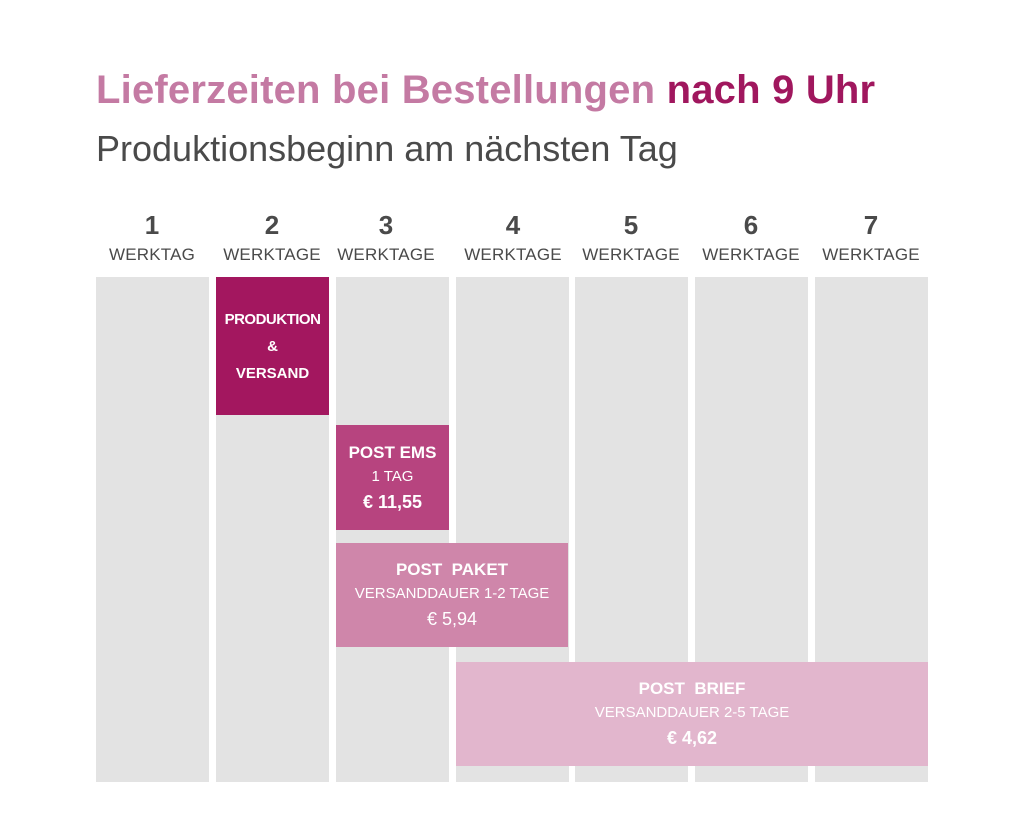 The height and width of the screenshot is (830, 1024). Describe the element at coordinates (272, 373) in the screenshot. I see `production-line-3: VERSAND` at that location.